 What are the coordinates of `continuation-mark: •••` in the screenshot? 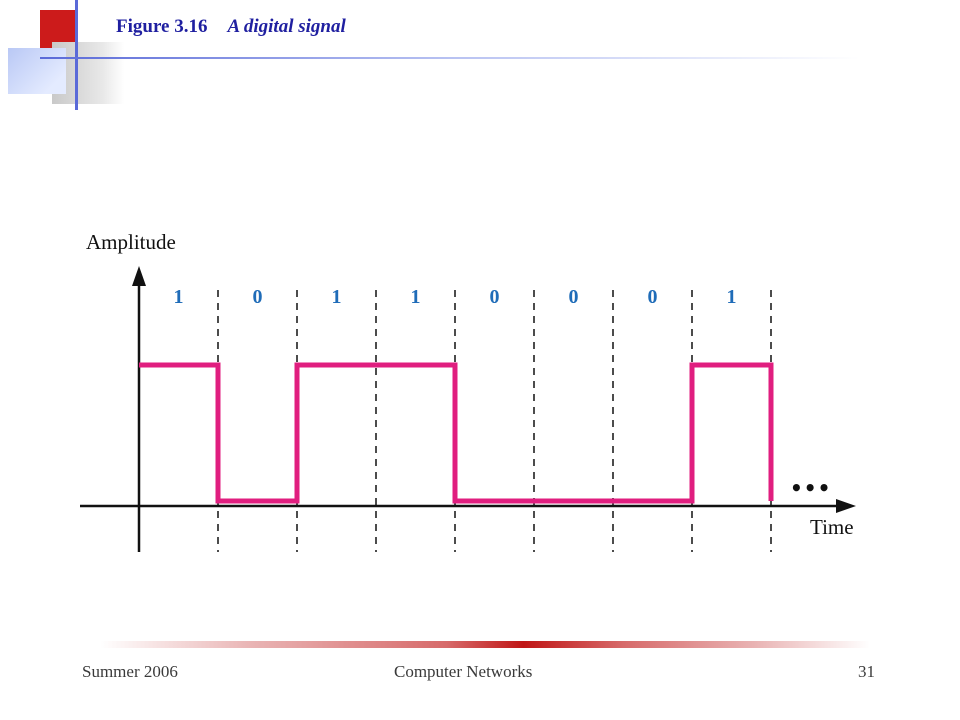 It's located at (810, 488).